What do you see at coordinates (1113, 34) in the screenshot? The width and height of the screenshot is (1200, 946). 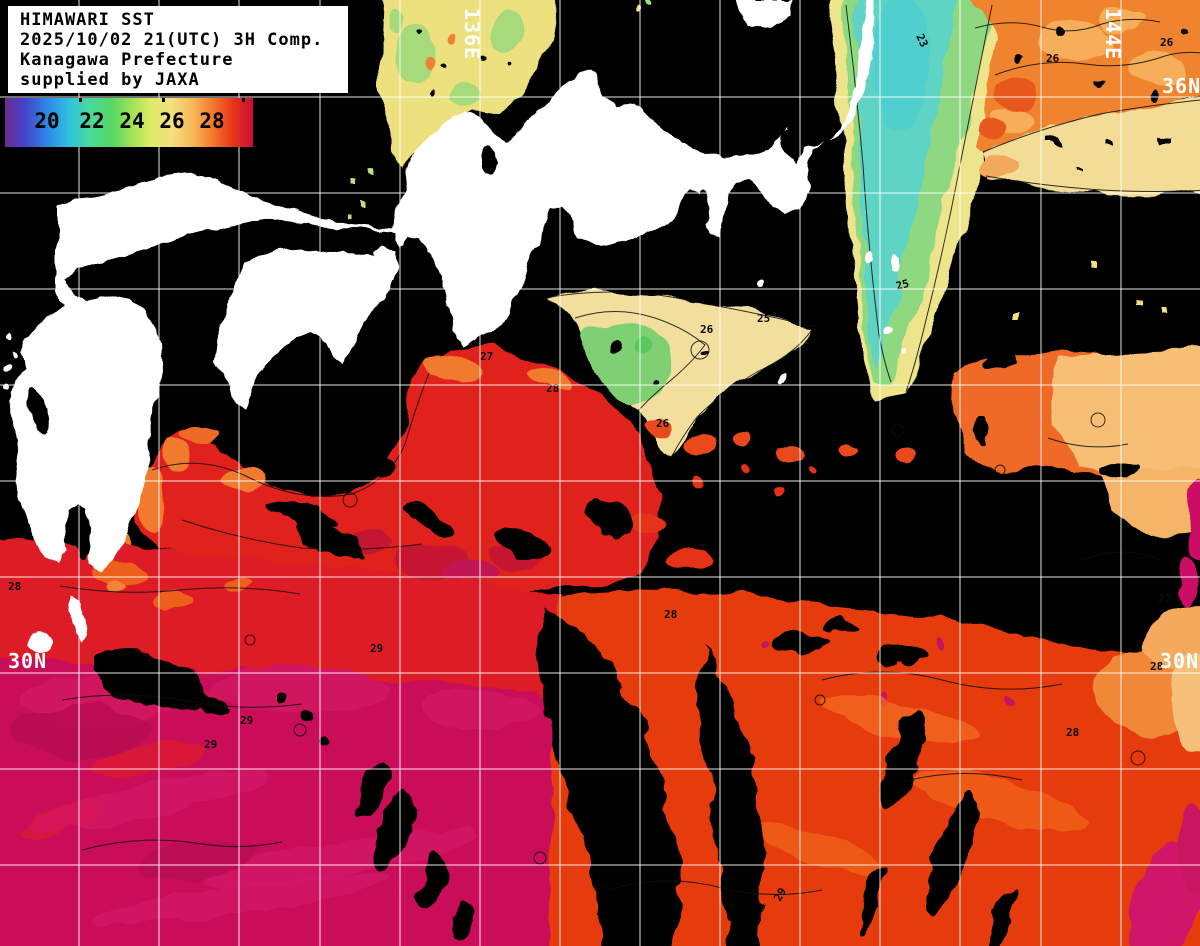 I see `lon-label-144e: 144E` at bounding box center [1113, 34].